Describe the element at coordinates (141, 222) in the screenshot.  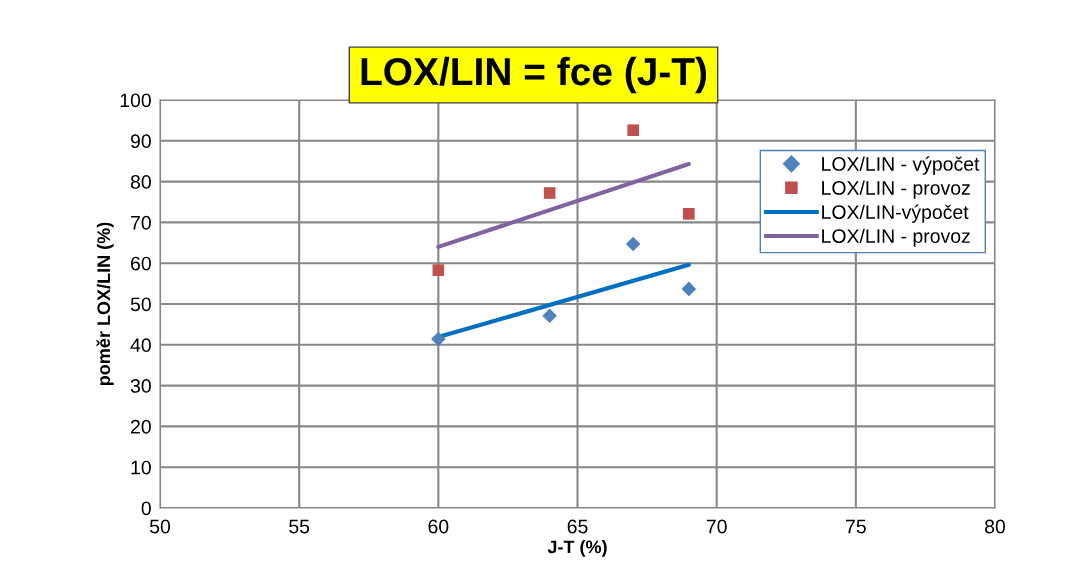
I see `y-tick-label: 70` at that location.